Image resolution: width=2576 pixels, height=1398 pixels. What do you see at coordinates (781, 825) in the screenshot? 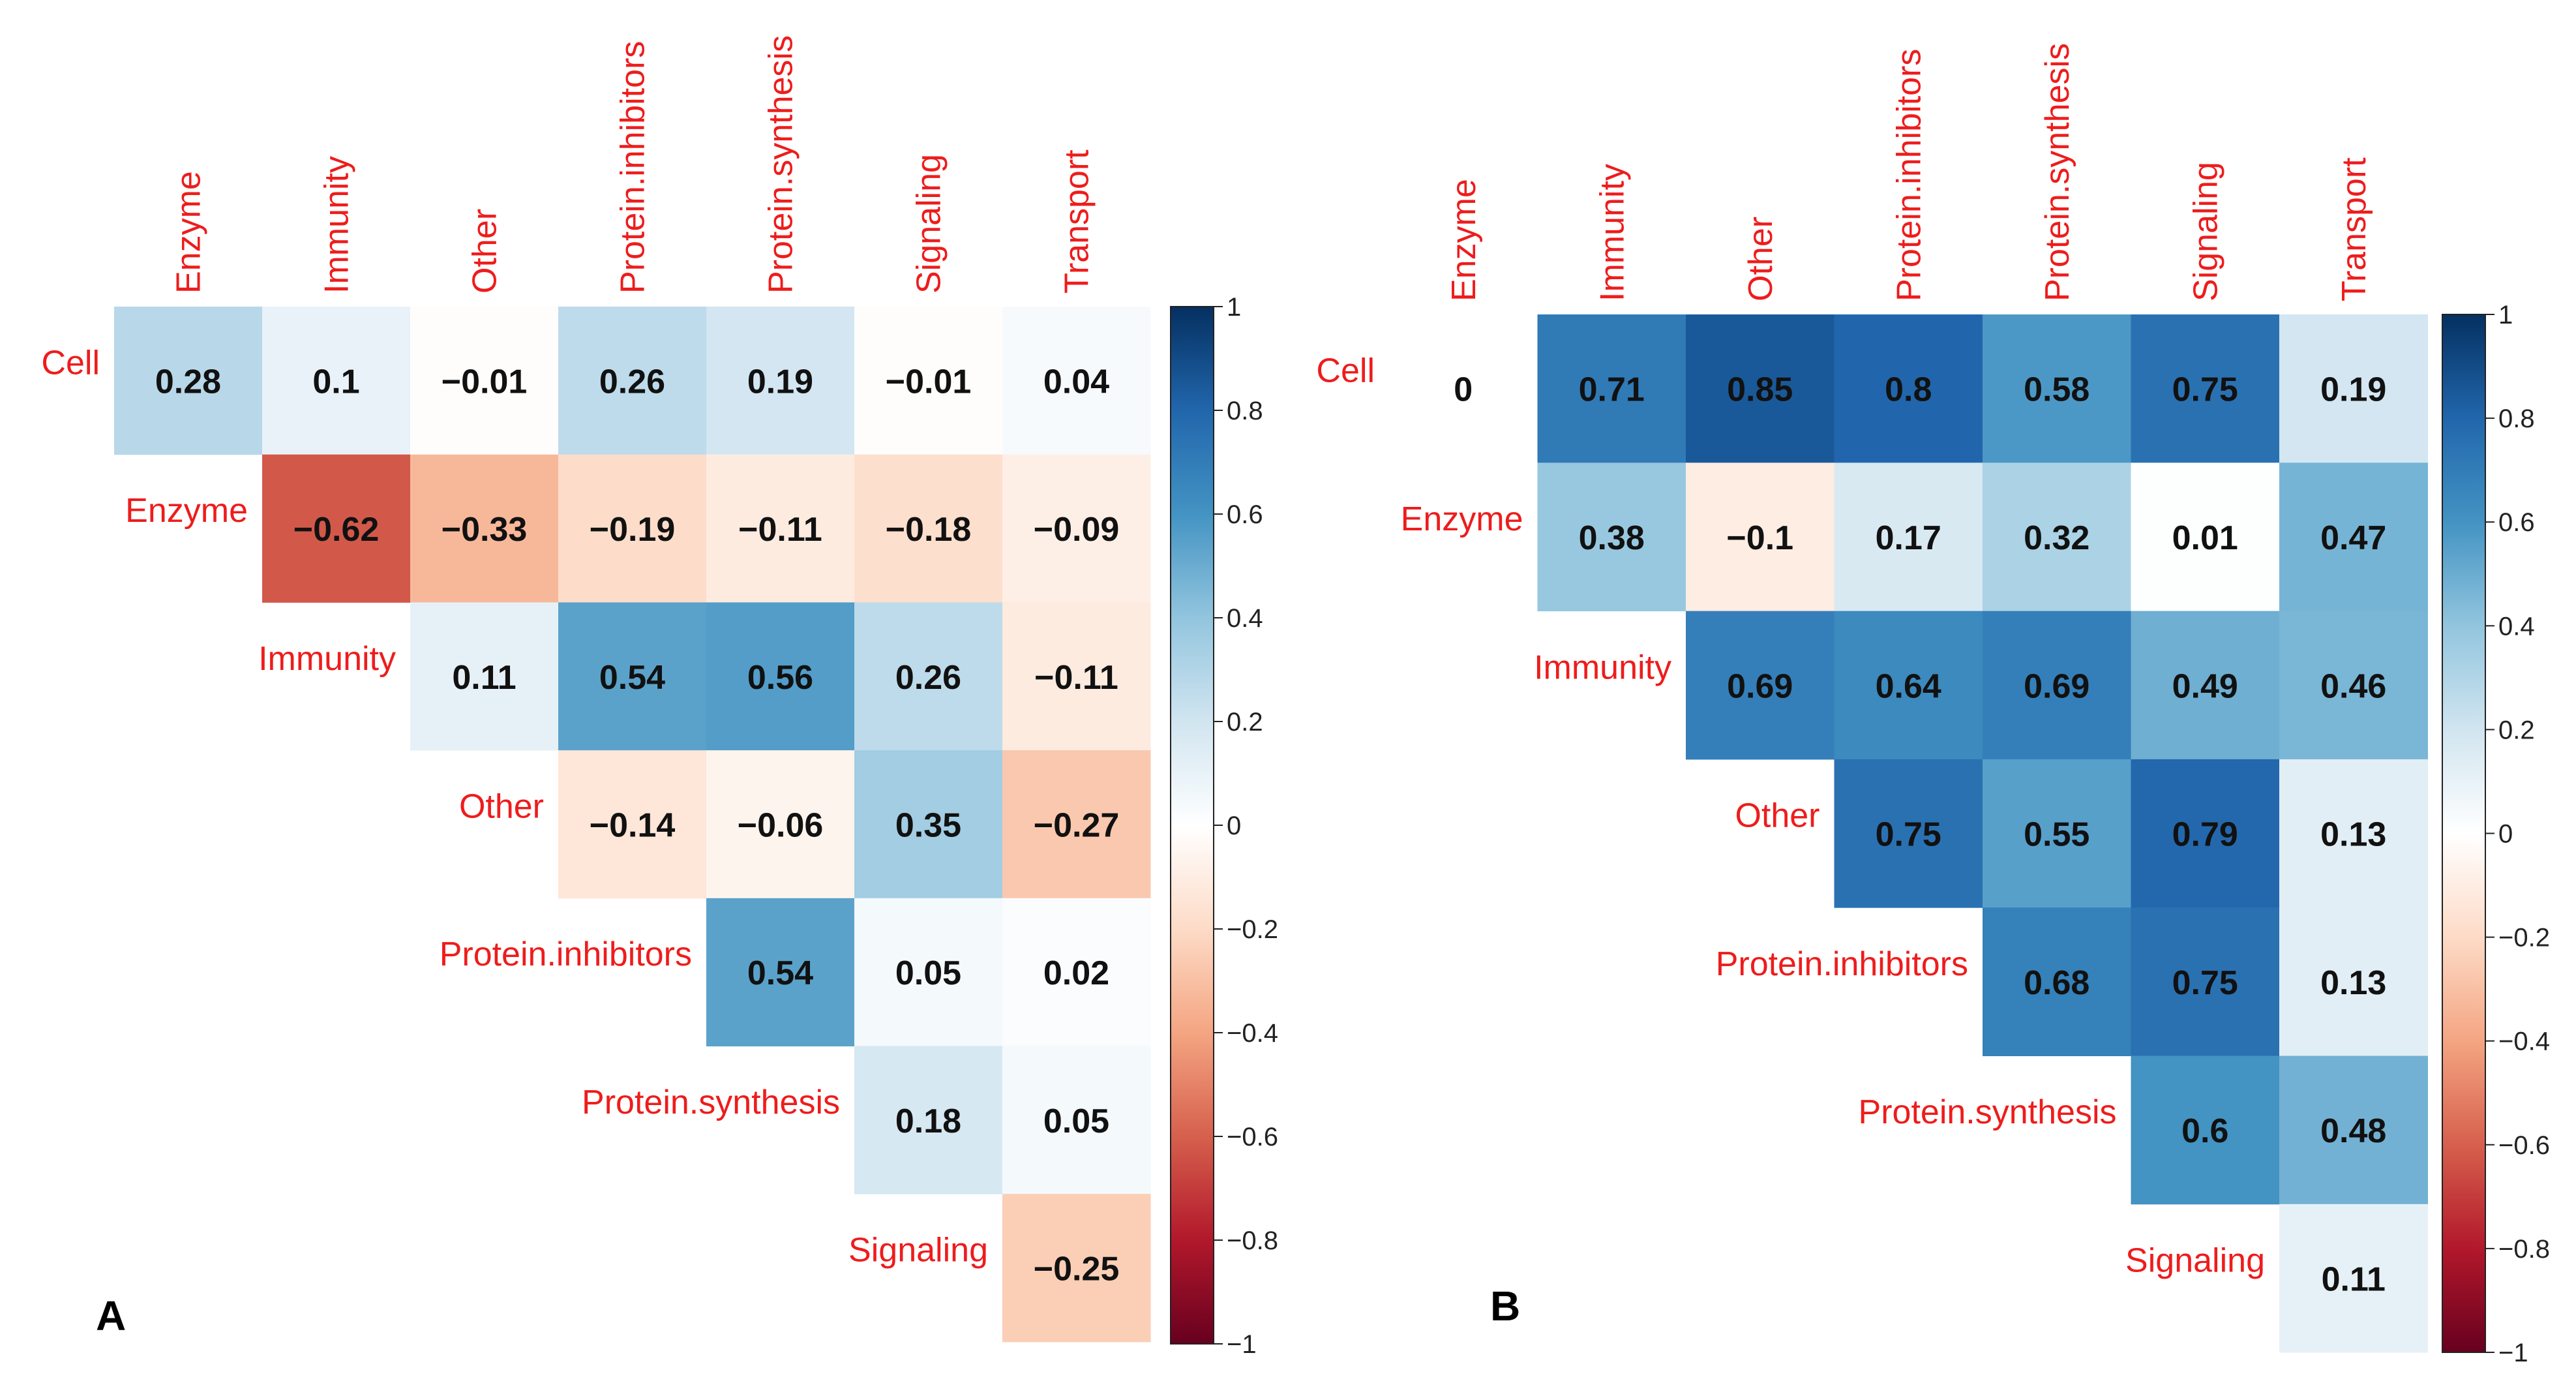
I see `cell-value-label: −0.06` at bounding box center [781, 825].